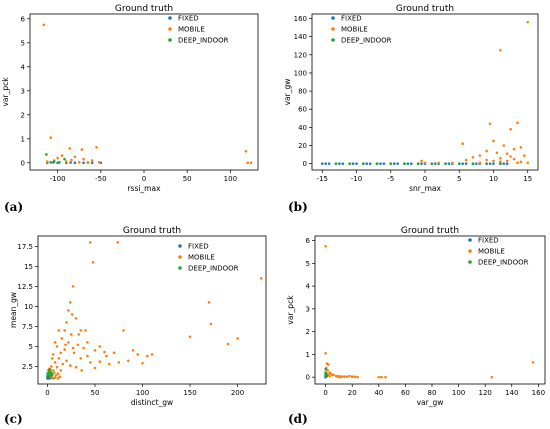 The height and width of the screenshot is (429, 550). What do you see at coordinates (213, 269) in the screenshot?
I see `legend-label: DEEP_INDOOR` at bounding box center [213, 269].